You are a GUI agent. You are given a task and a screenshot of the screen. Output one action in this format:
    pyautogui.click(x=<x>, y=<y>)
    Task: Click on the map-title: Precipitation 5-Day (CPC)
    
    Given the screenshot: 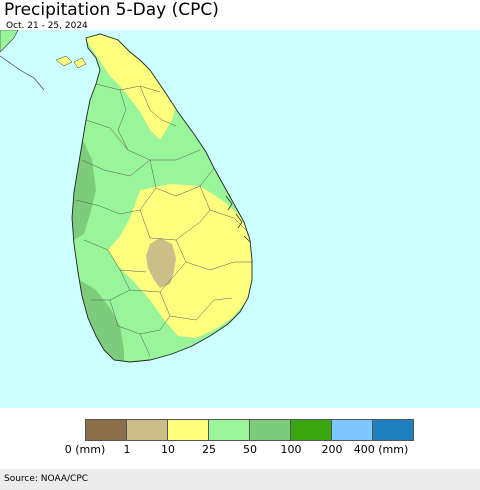 What is the action you would take?
    pyautogui.click(x=111, y=10)
    